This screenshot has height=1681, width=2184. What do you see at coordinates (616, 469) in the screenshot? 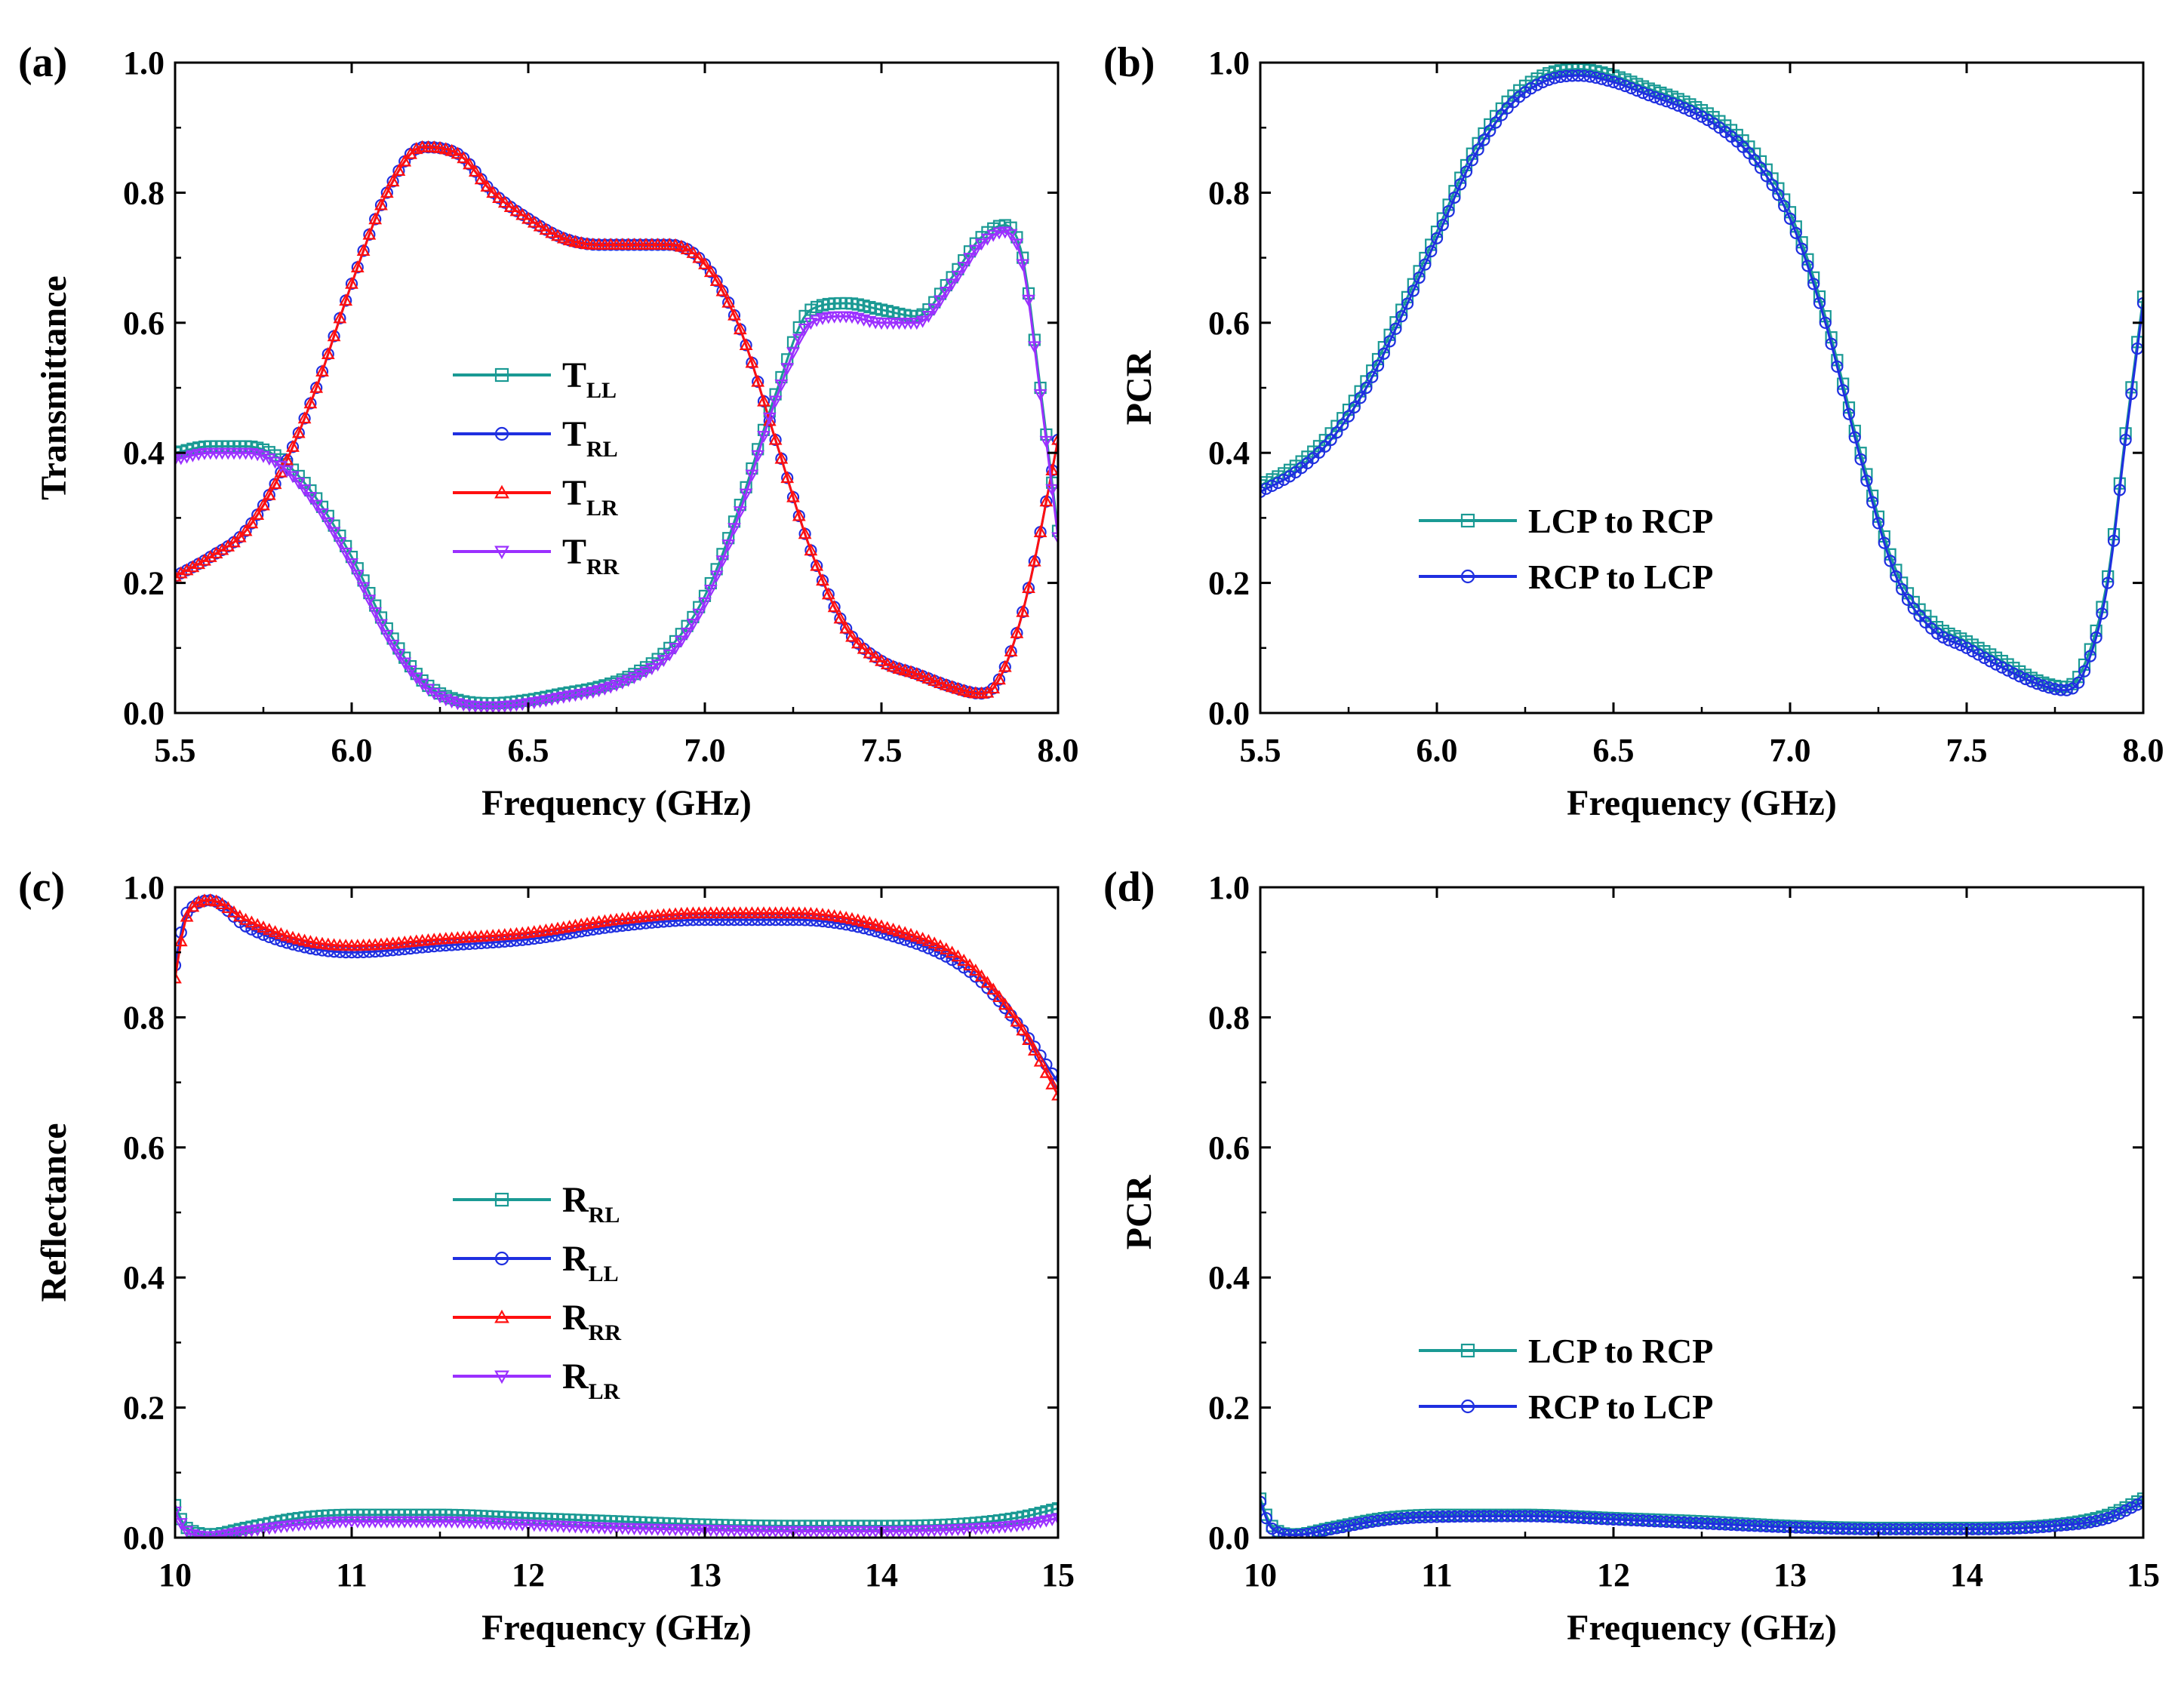
I see `series-line` at bounding box center [616, 469].